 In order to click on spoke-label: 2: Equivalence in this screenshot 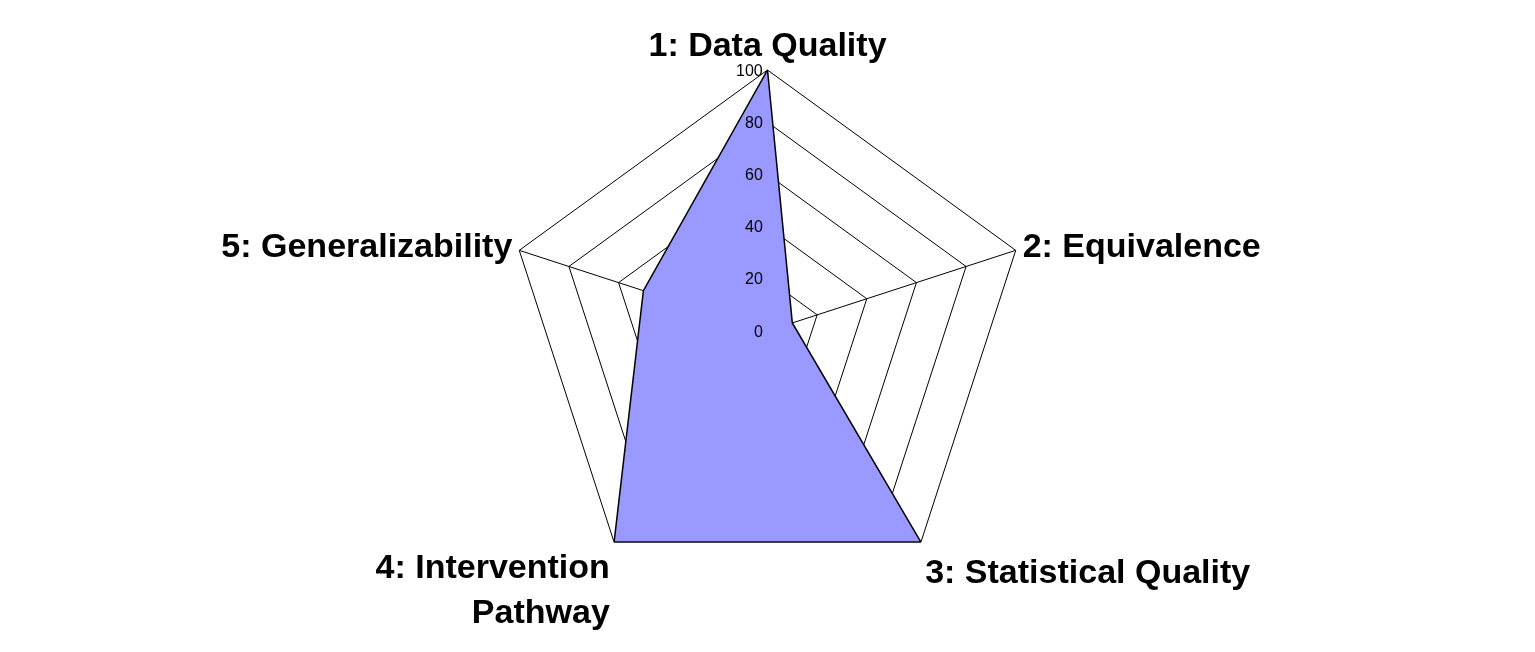, I will do `click(1141, 245)`.